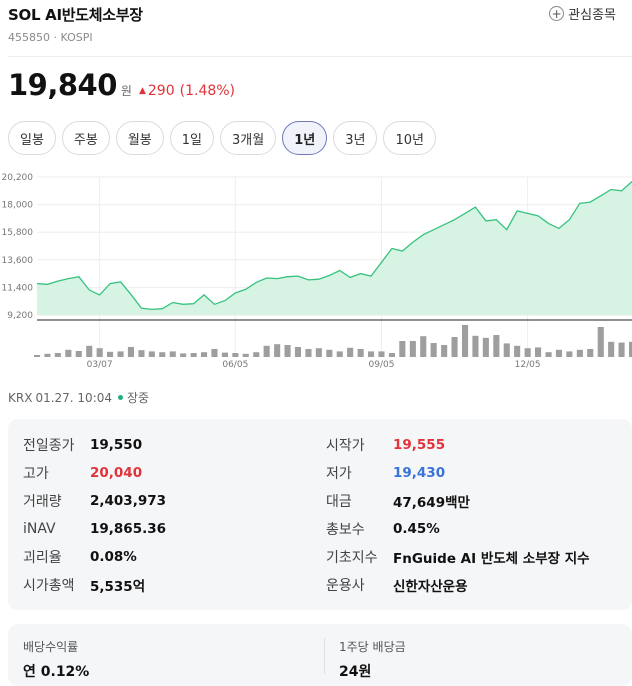  Describe the element at coordinates (94, 585) in the screenshot. I see `info-row: 시가총액 5,535억` at that location.